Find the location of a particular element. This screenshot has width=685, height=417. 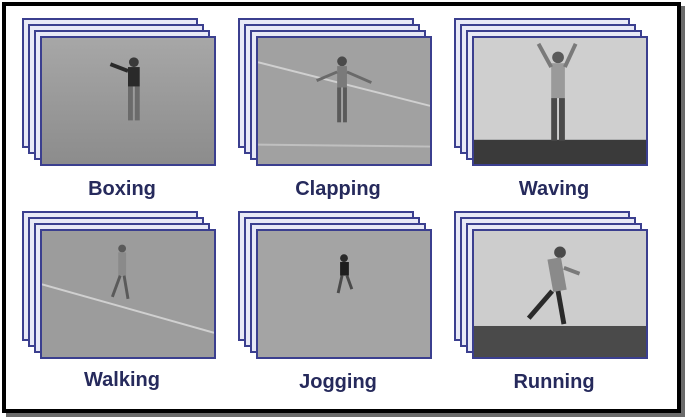

frame-stack-walking is located at coordinates (127, 286).